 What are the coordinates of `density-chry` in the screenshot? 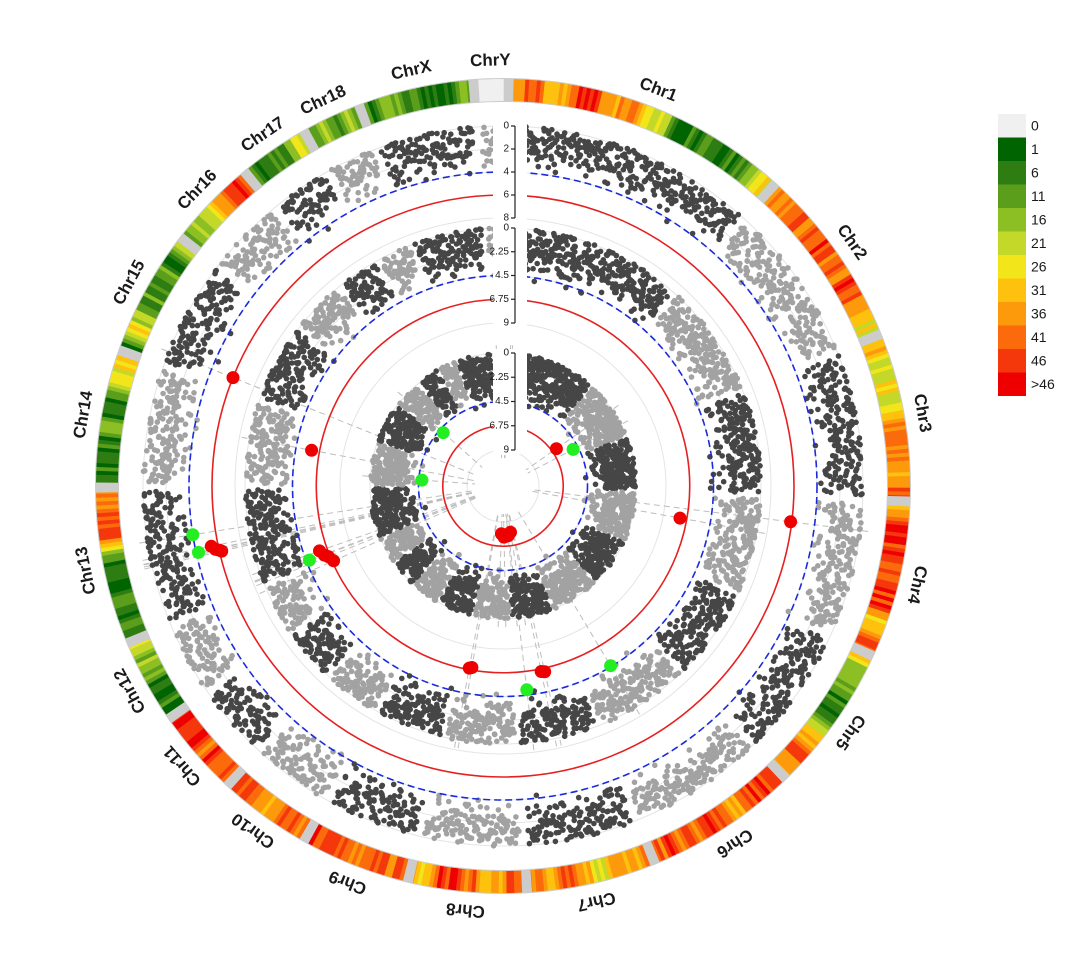 It's located at (491, 90).